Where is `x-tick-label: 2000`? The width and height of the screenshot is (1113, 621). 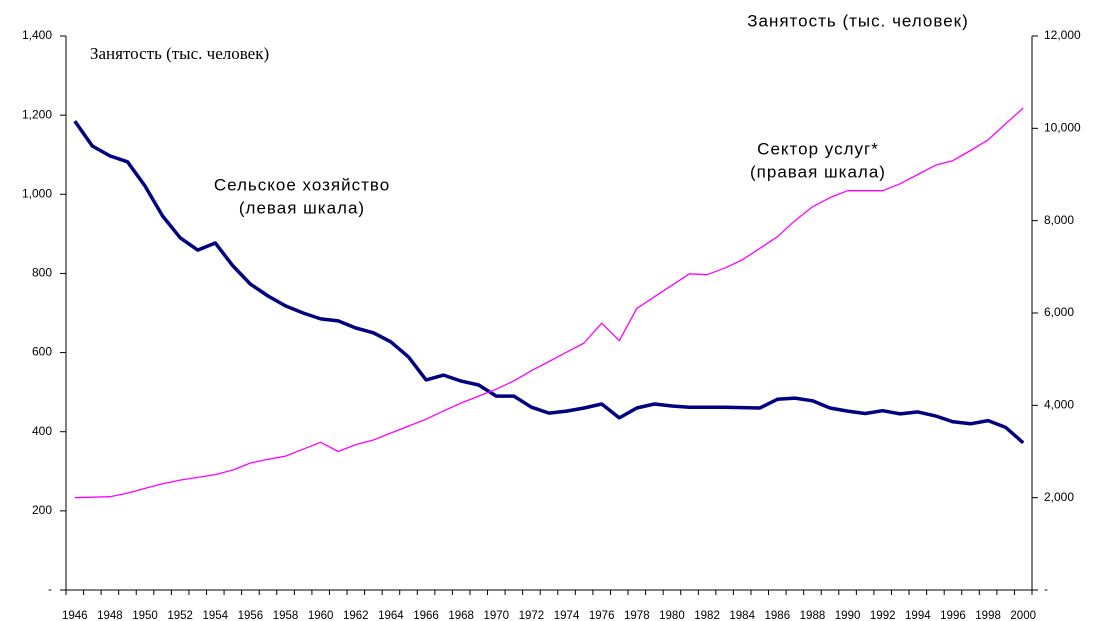
x-tick-label: 2000 is located at coordinates (1023, 615).